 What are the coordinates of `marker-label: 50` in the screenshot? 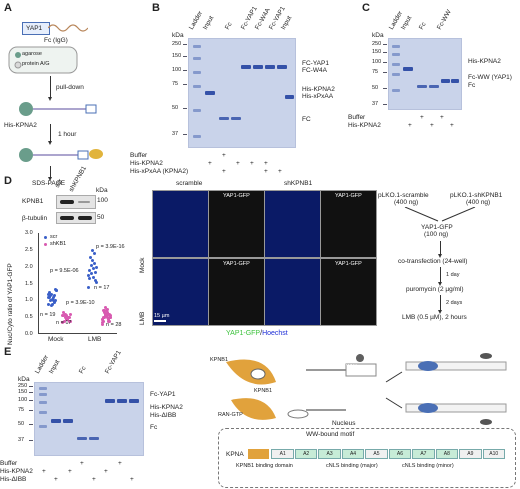 It's located at (375, 88).